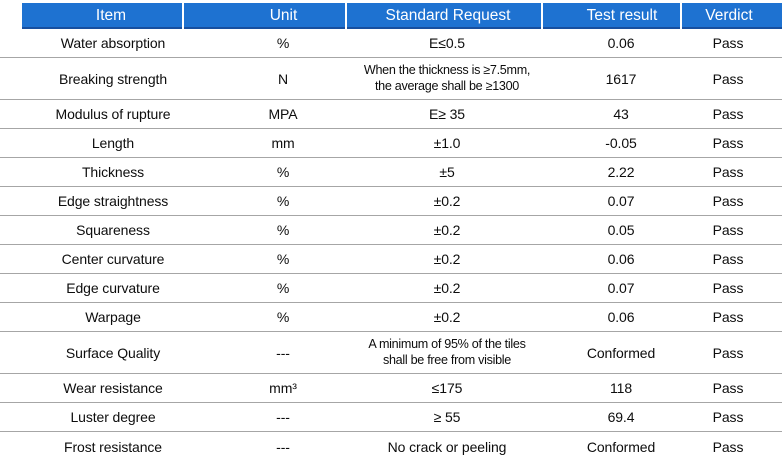 The height and width of the screenshot is (462, 782). I want to click on column-header-unit: Unit, so click(264, 16).